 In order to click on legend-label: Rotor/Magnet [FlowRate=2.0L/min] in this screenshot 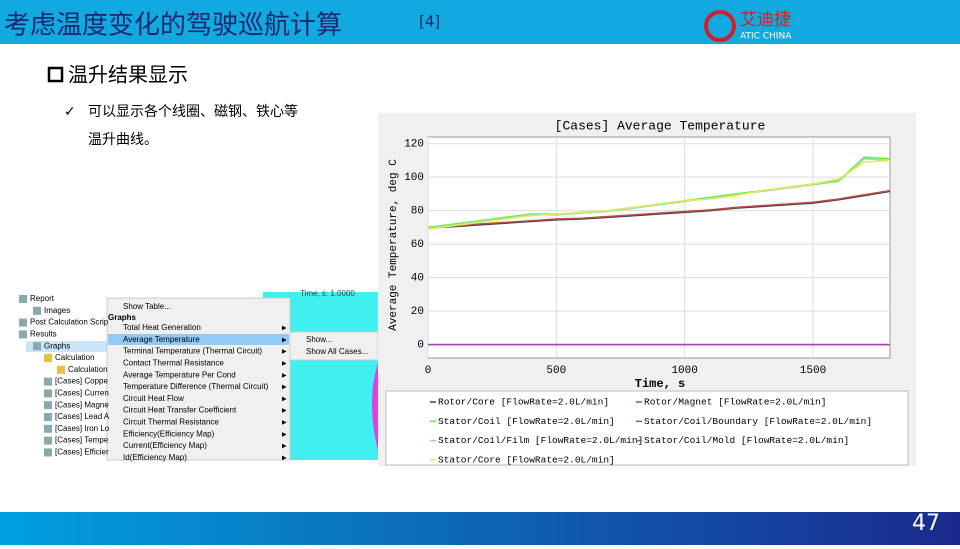, I will do `click(735, 402)`.